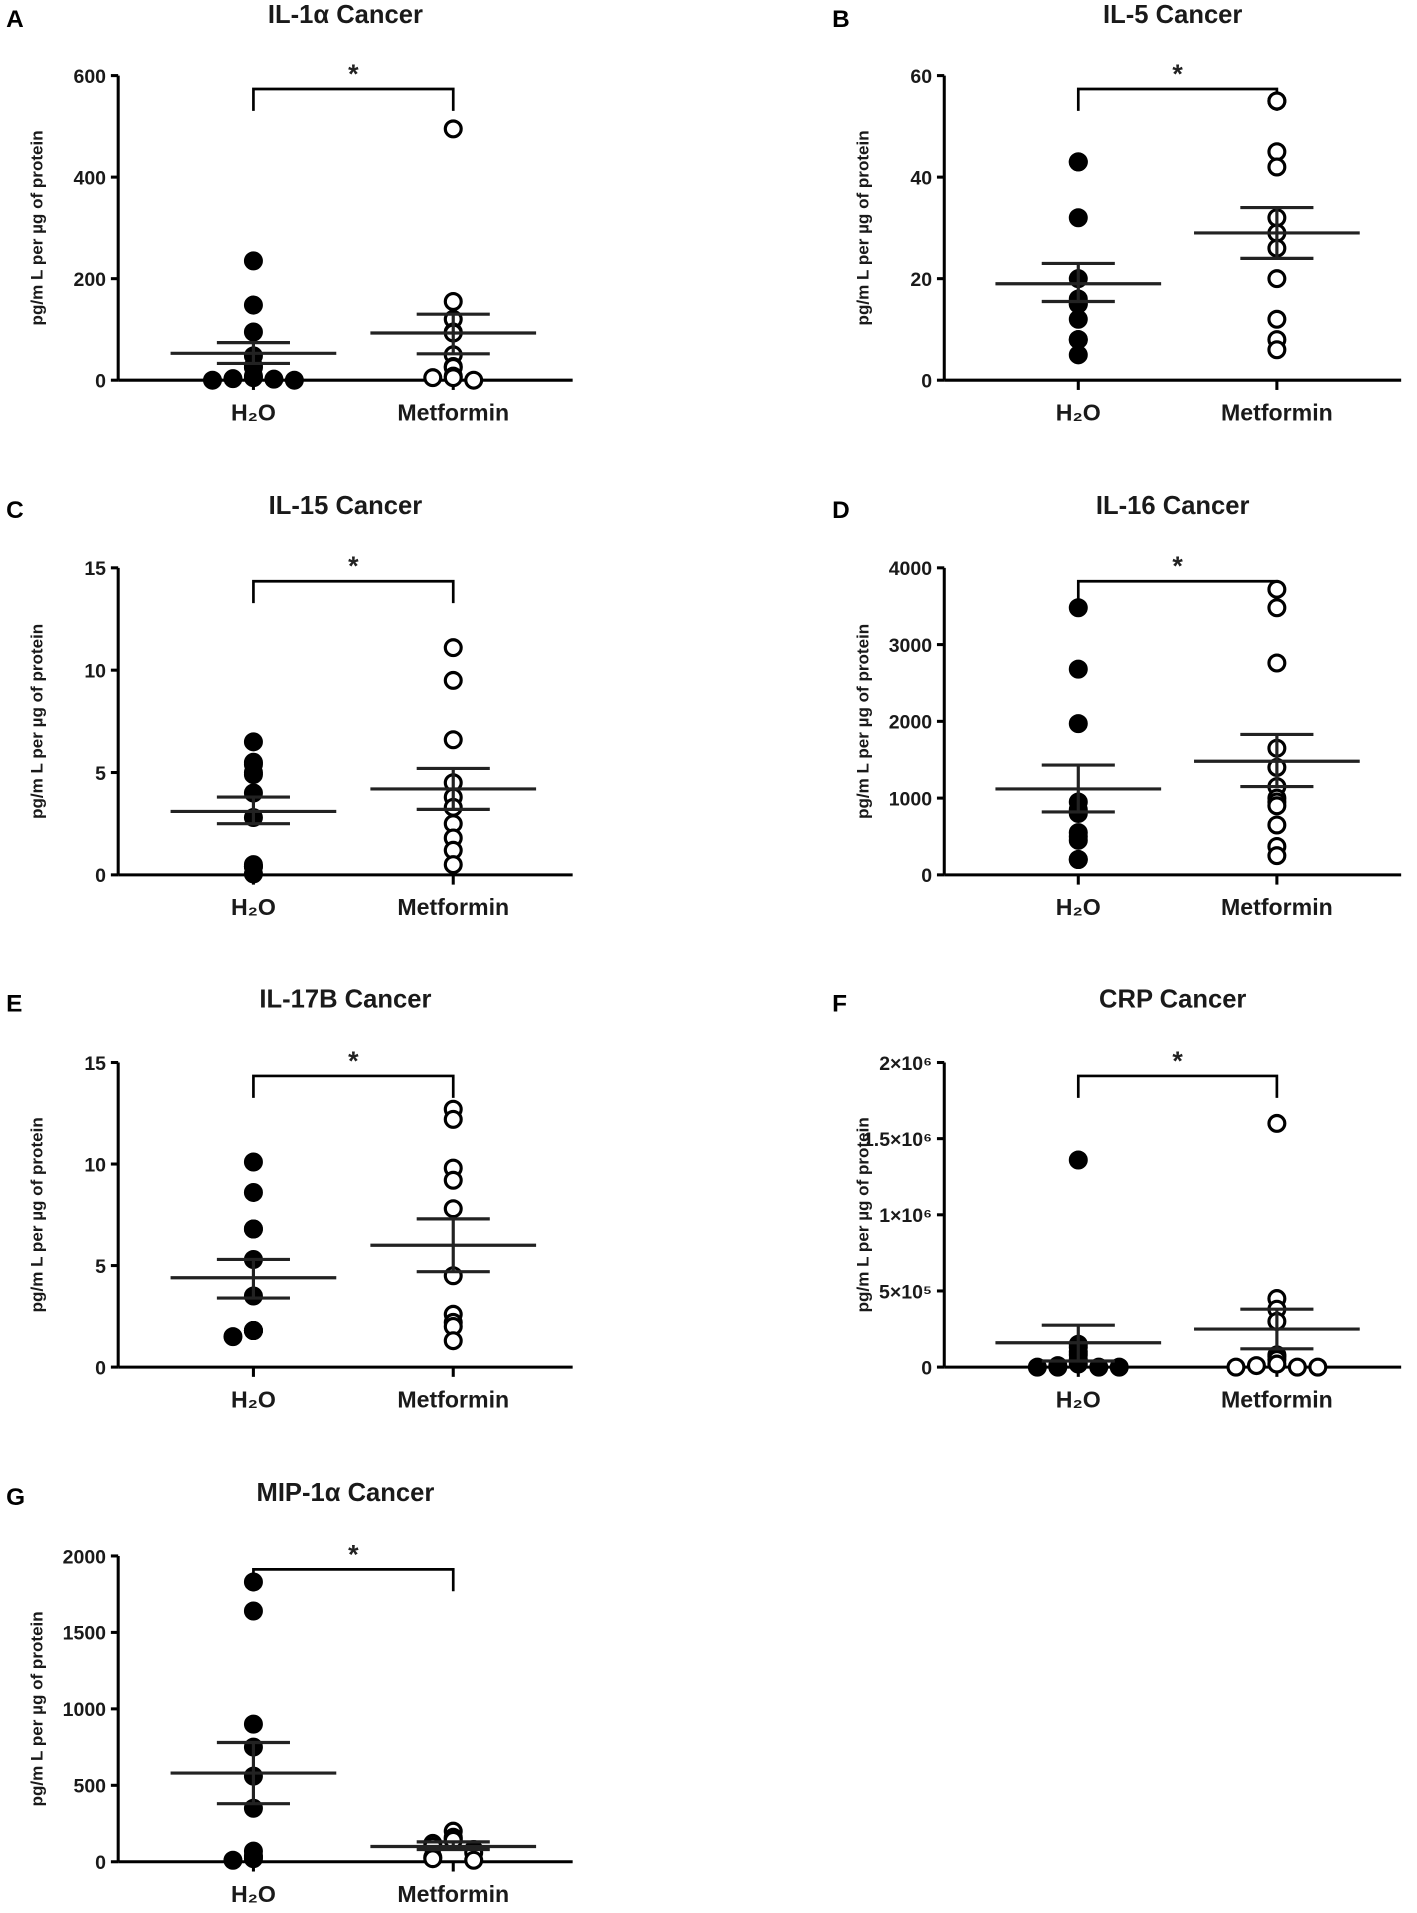 This screenshot has width=1417, height=1913. Describe the element at coordinates (89, 280) in the screenshot. I see `y-tick-label: 200` at that location.